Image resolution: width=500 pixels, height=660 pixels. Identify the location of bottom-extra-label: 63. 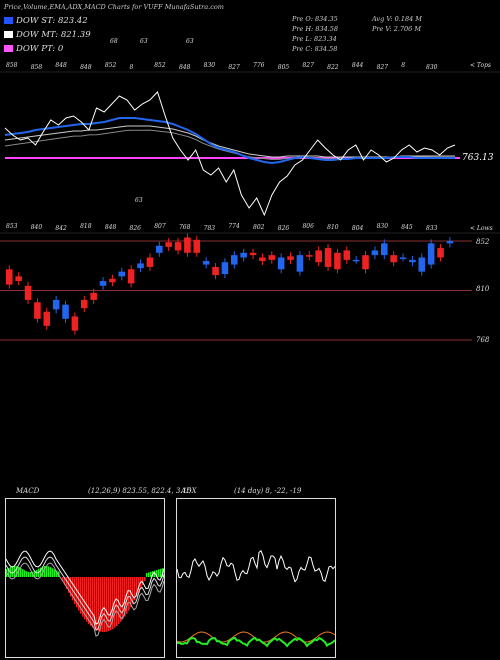
(139, 200).